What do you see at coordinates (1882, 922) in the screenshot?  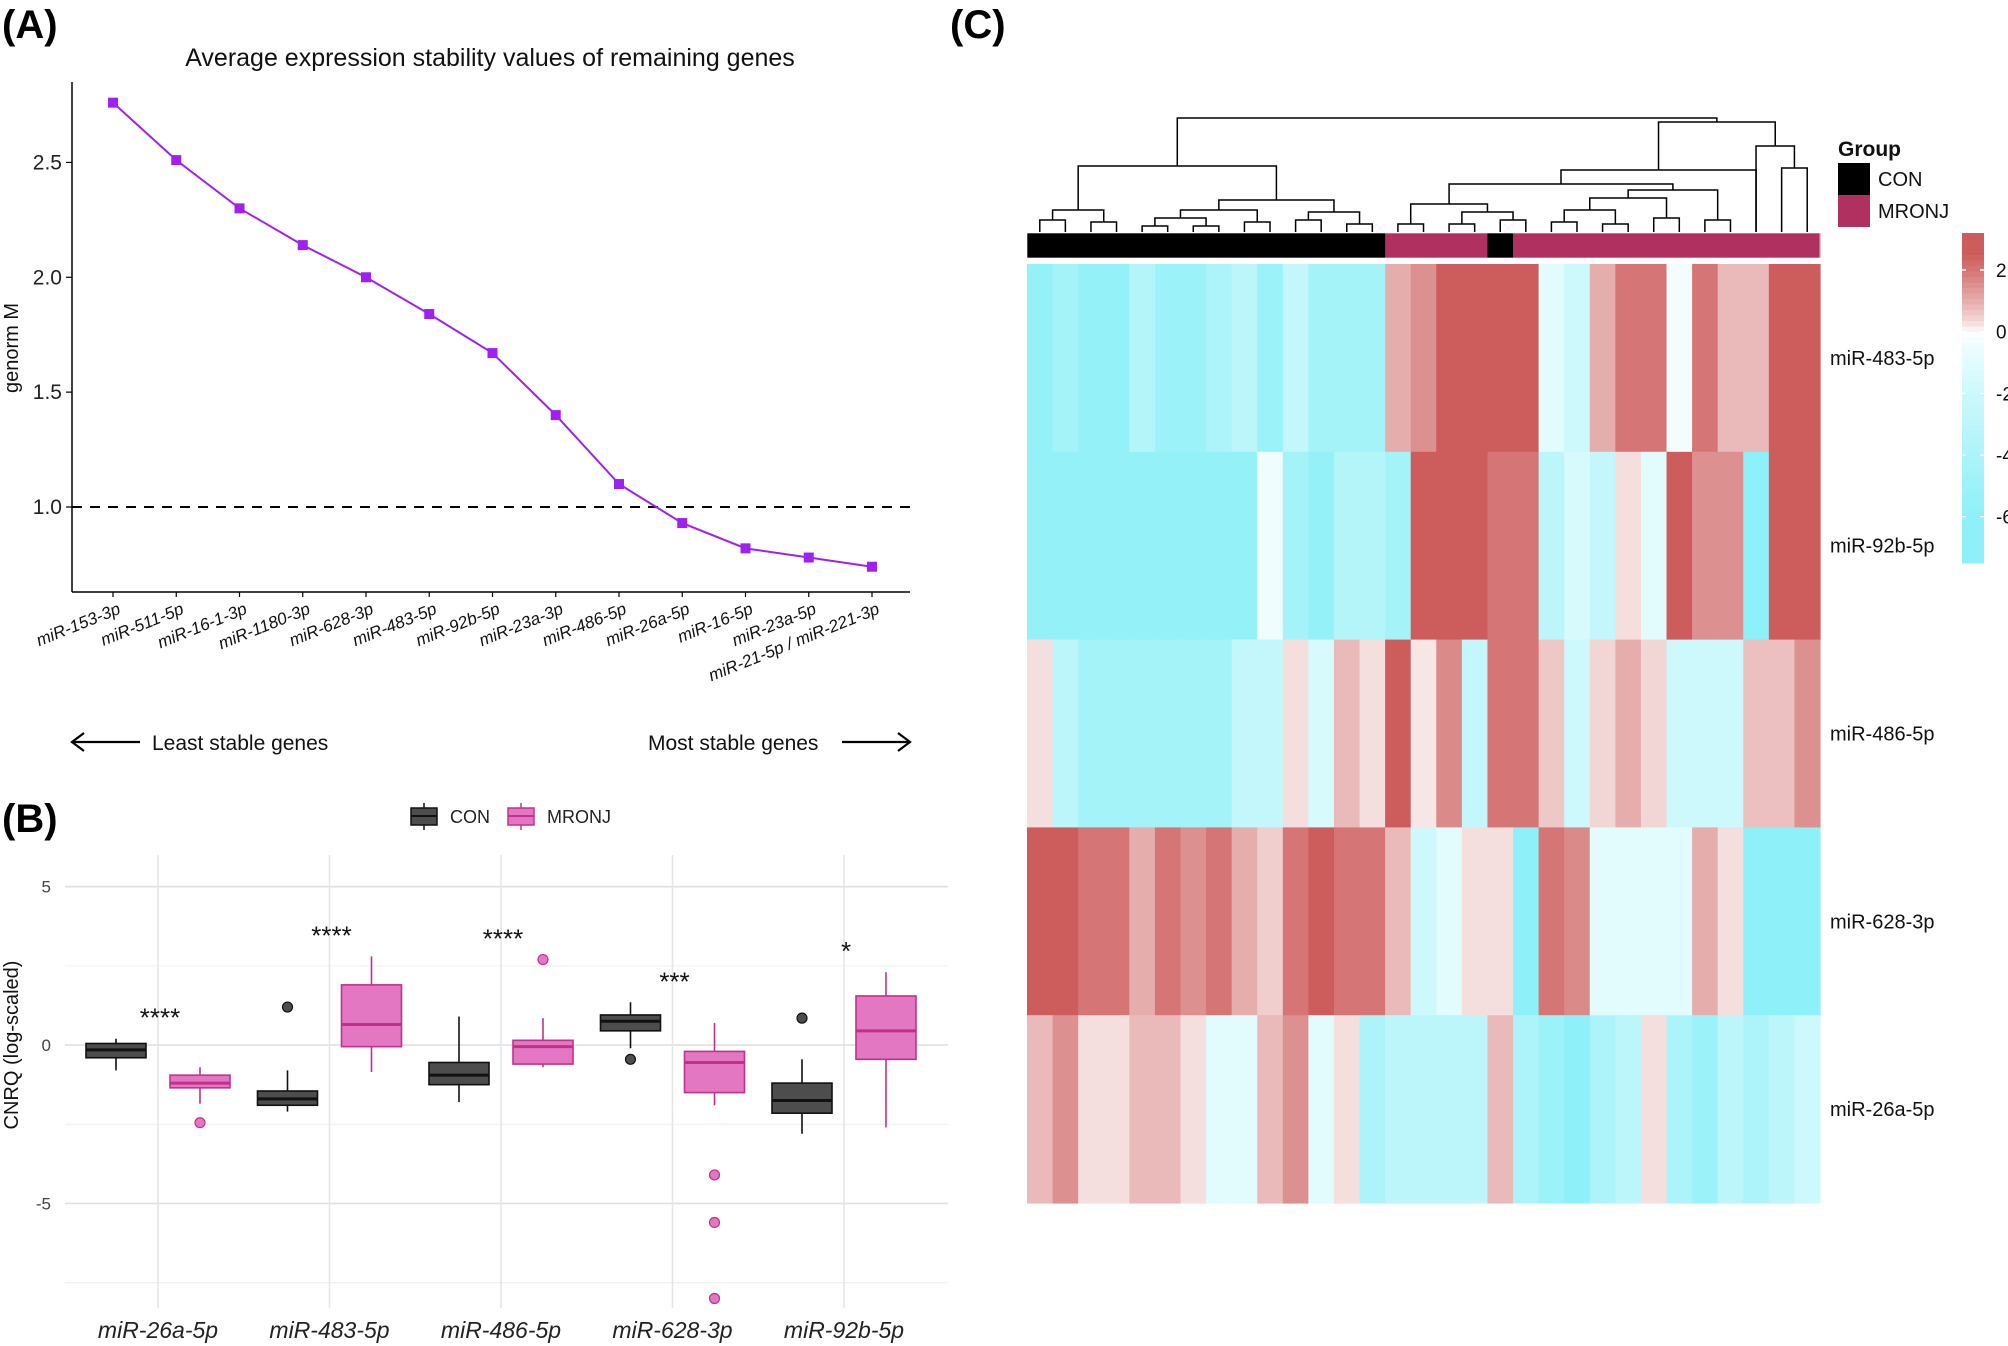 I see `heatmap-row-label: miR-628-3p` at bounding box center [1882, 922].